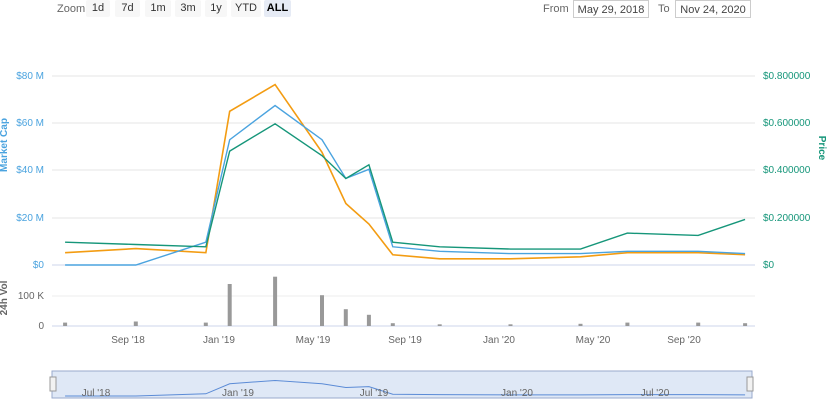 Image resolution: width=830 pixels, height=400 pixels. I want to click on volume-tick-label: 100 K, so click(31, 296).